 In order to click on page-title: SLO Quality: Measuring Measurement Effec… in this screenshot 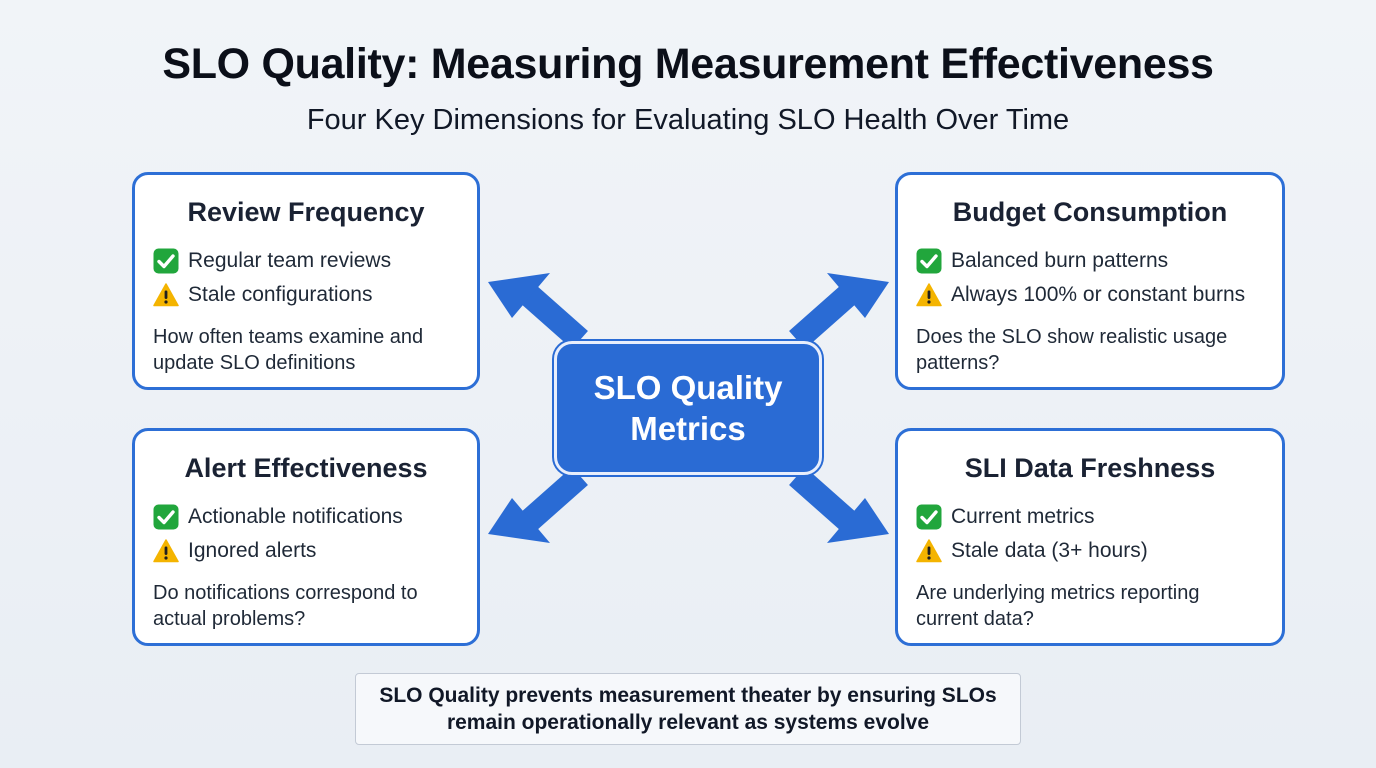, I will do `click(688, 64)`.